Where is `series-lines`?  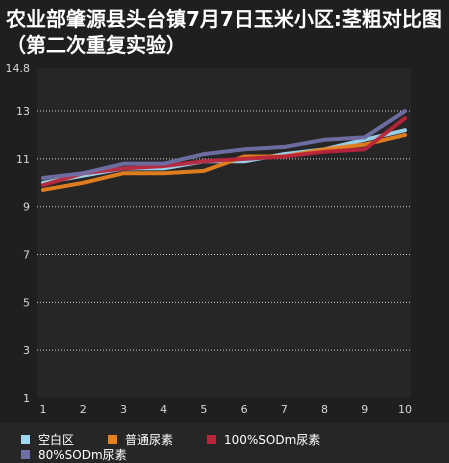
series-lines is located at coordinates (224, 150).